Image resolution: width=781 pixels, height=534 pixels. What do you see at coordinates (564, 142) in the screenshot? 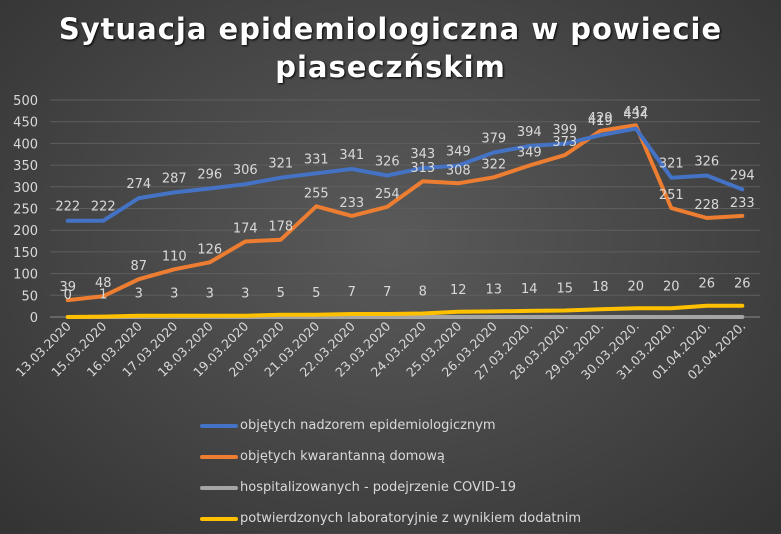
I see `data-label-s1: 373` at bounding box center [564, 142].